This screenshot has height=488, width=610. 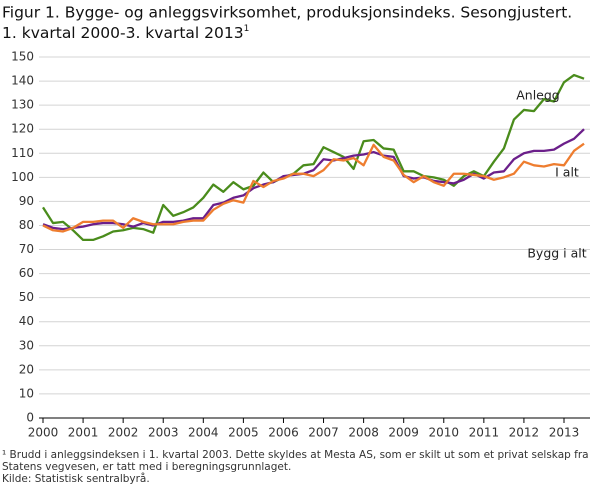 I want to click on x-tick-label: 2001, so click(x=83, y=433).